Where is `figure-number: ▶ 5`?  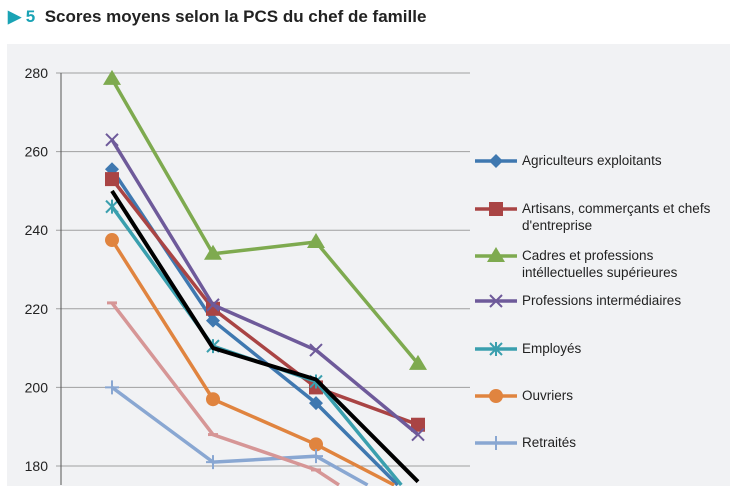
figure-number: ▶ 5 is located at coordinates (22, 16).